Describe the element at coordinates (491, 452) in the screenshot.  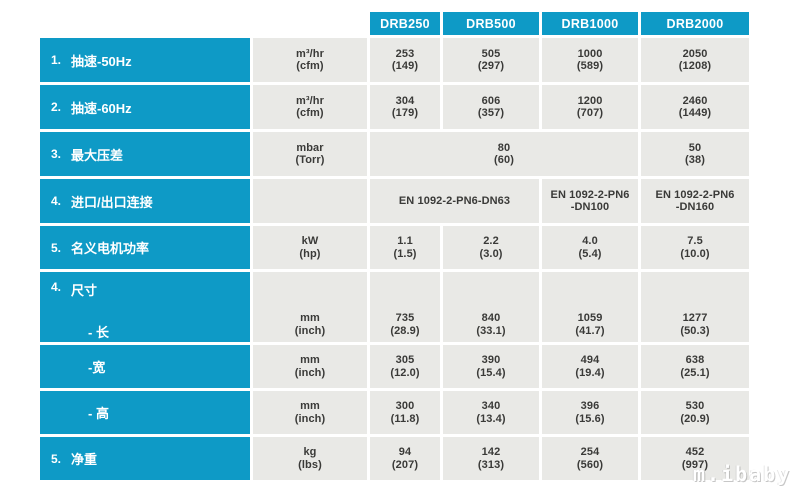
I see `value-primary: 142` at that location.